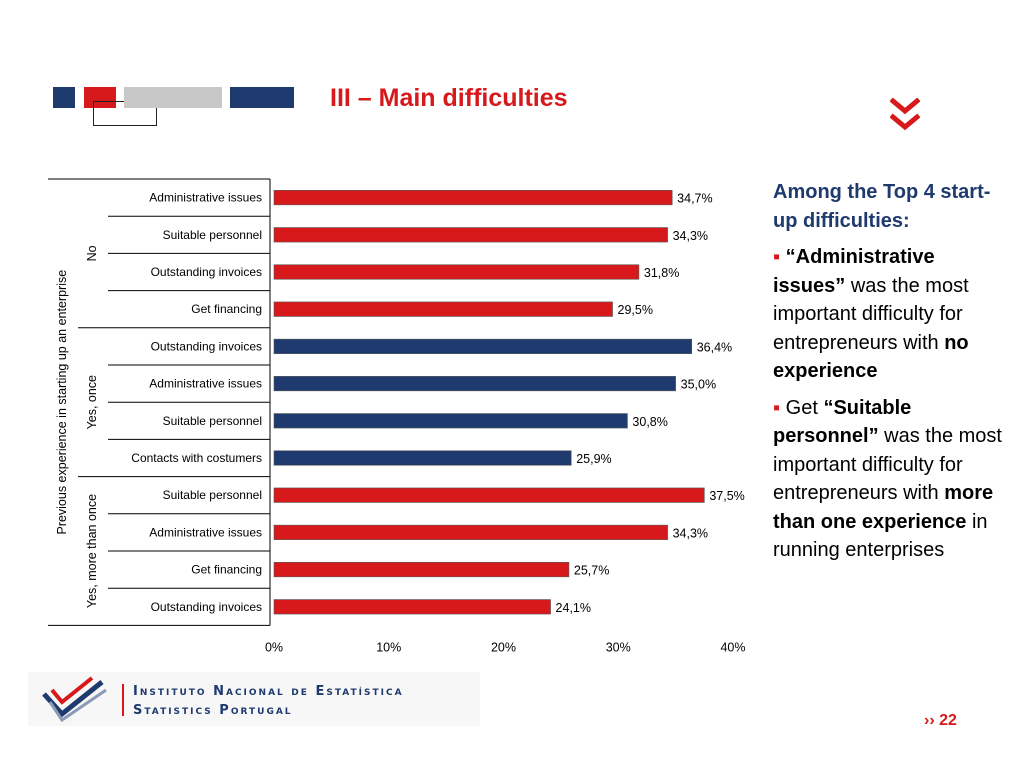 The width and height of the screenshot is (1024, 768). What do you see at coordinates (804, 407) in the screenshot?
I see `bullet2-lead: Get` at bounding box center [804, 407].